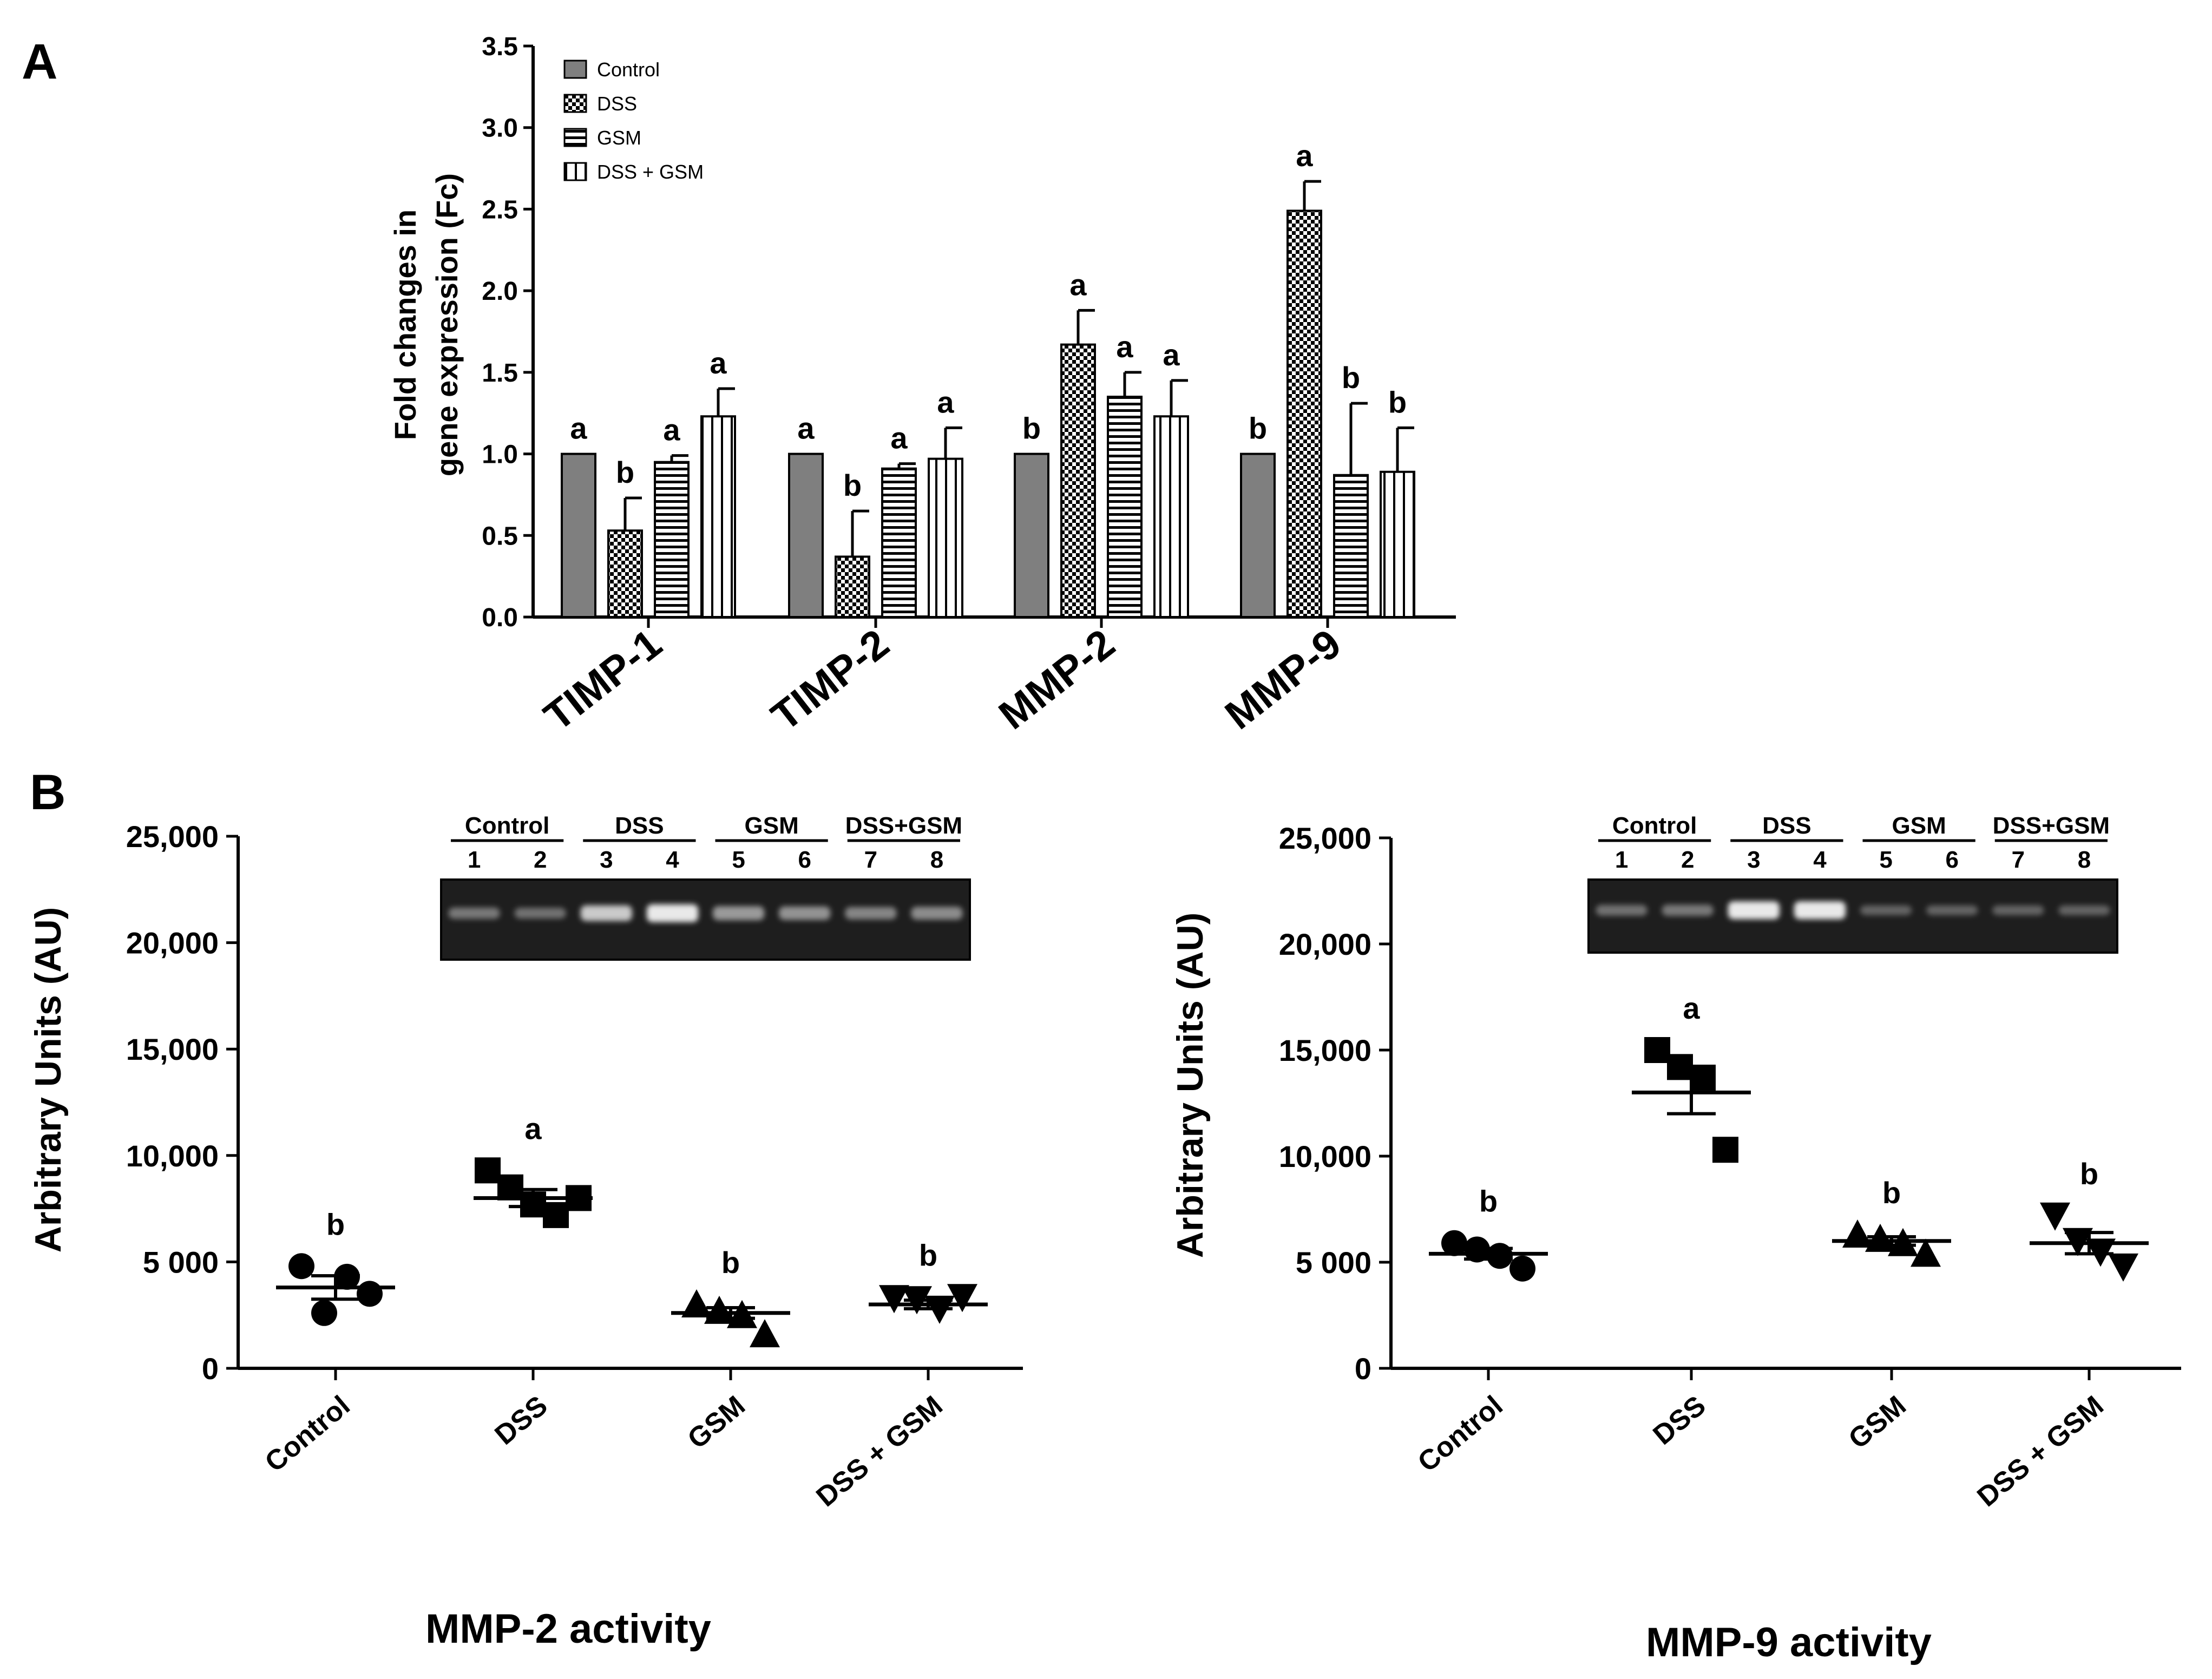 The height and width of the screenshot is (1679, 2212). Describe the element at coordinates (2055, 1216) in the screenshot. I see `mmp9-point-triangle-down` at that location.